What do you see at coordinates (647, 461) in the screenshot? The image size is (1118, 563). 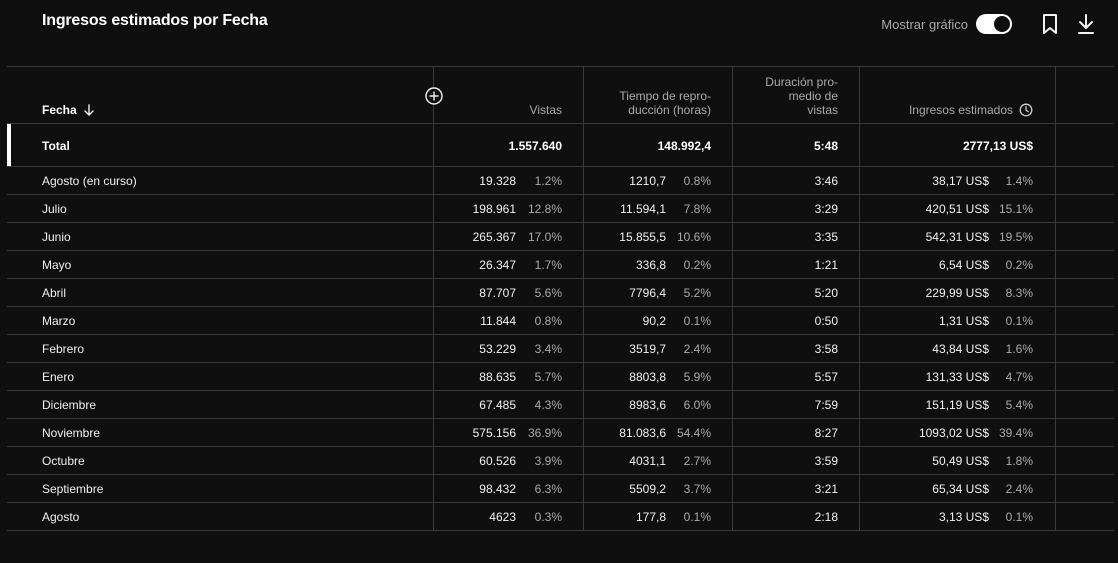 I see `row-watch: 4031,1` at bounding box center [647, 461].